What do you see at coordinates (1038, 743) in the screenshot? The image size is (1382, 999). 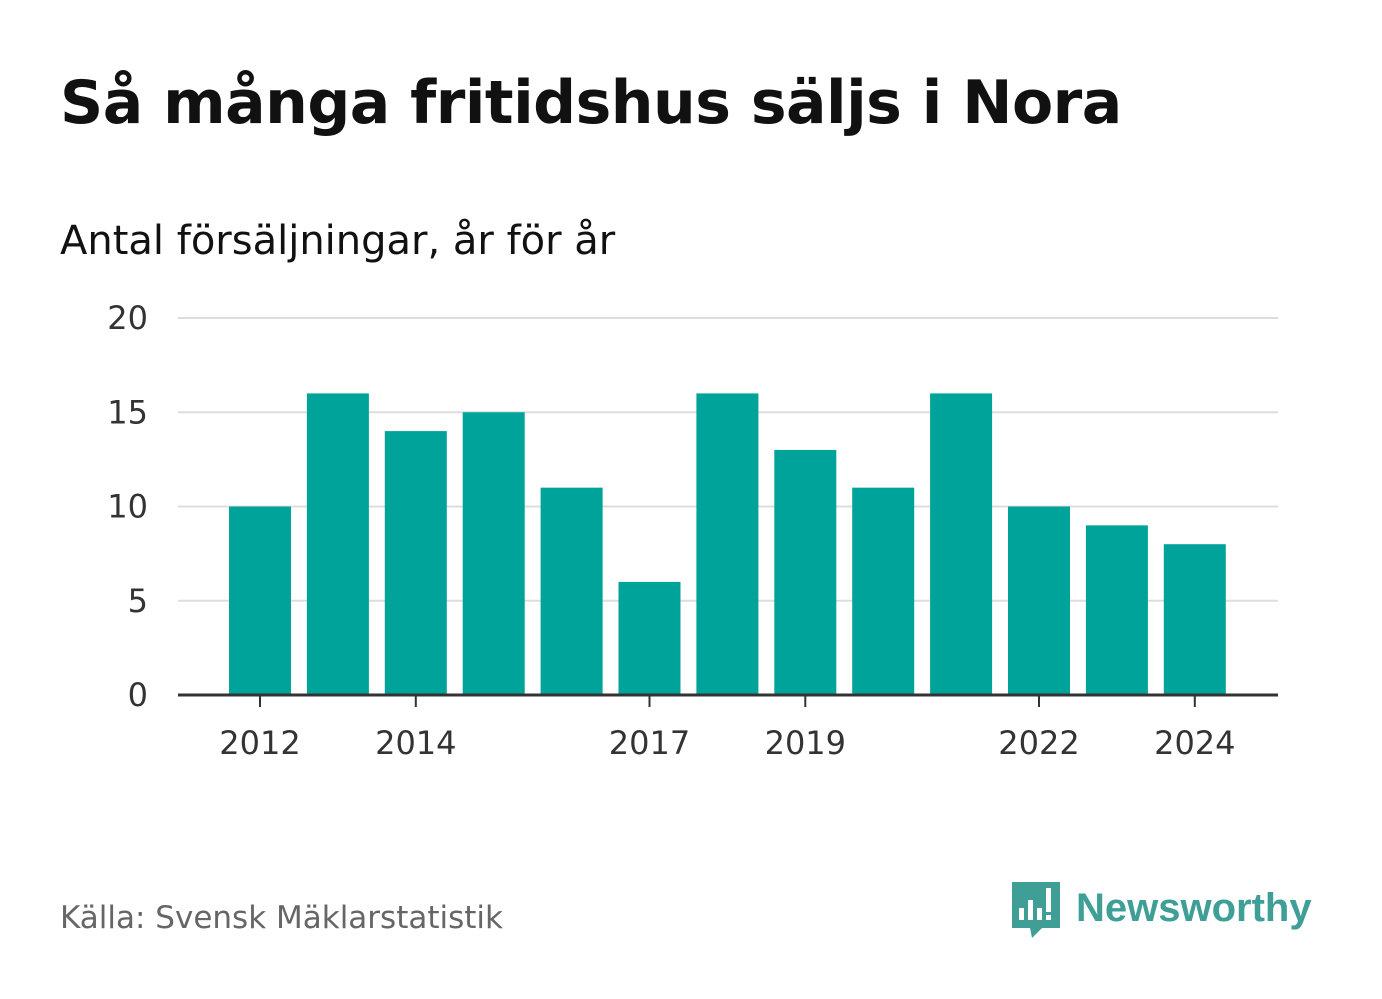 I see `x-tick-label: 2022` at bounding box center [1038, 743].